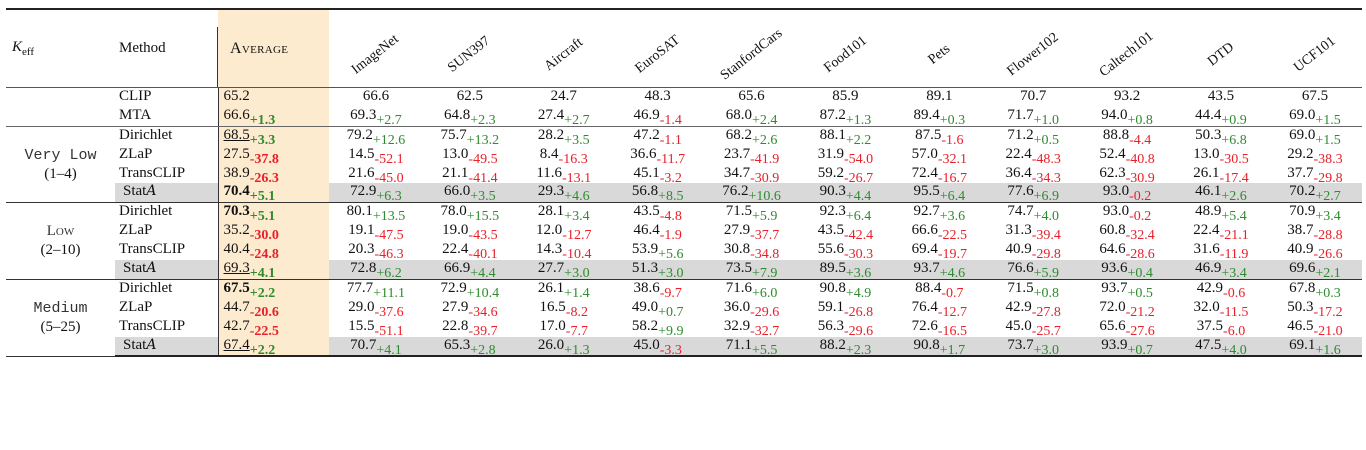  What do you see at coordinates (551, 134) in the screenshot?
I see `score-value: 28.2` at bounding box center [551, 134].